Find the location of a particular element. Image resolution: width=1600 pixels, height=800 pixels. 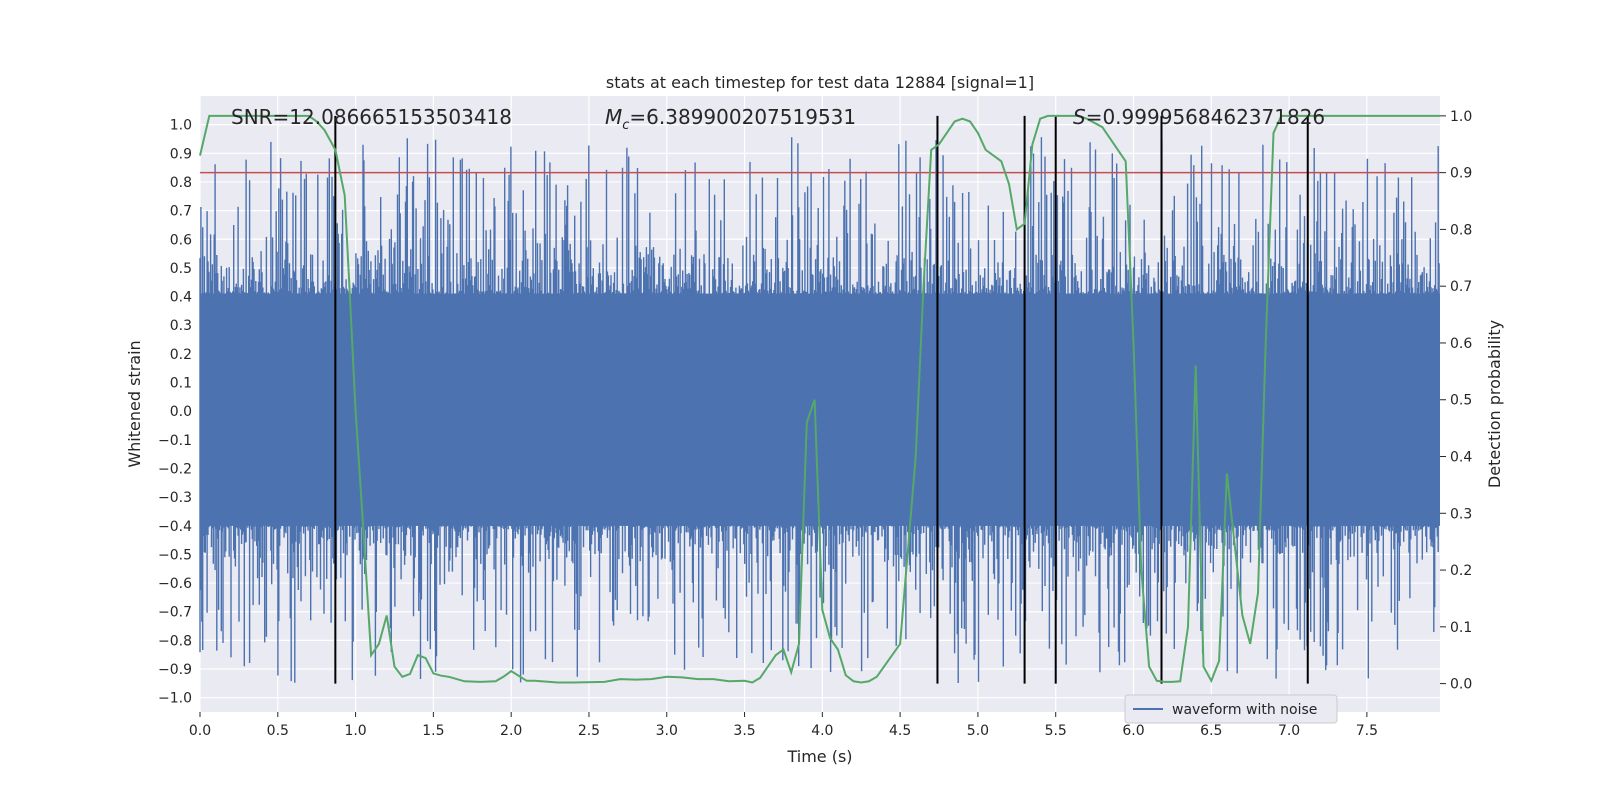

x-tick-label: 2.5 is located at coordinates (589, 731).